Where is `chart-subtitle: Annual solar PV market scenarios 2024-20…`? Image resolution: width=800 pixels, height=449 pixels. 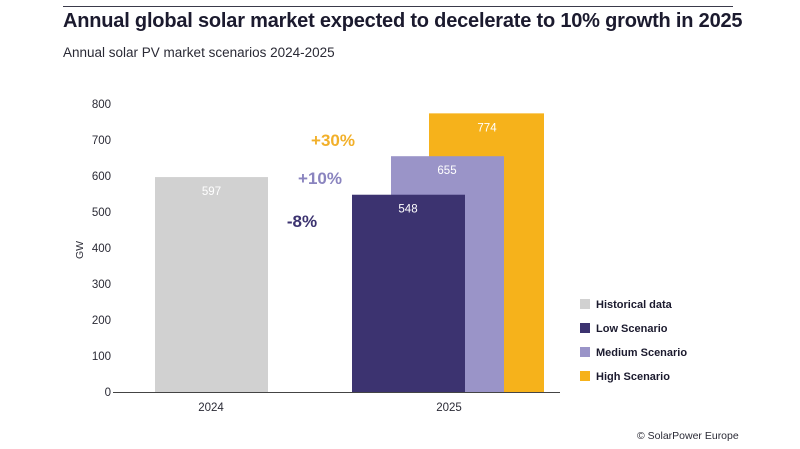
chart-subtitle: Annual solar PV market scenarios 2024-20… is located at coordinates (199, 52).